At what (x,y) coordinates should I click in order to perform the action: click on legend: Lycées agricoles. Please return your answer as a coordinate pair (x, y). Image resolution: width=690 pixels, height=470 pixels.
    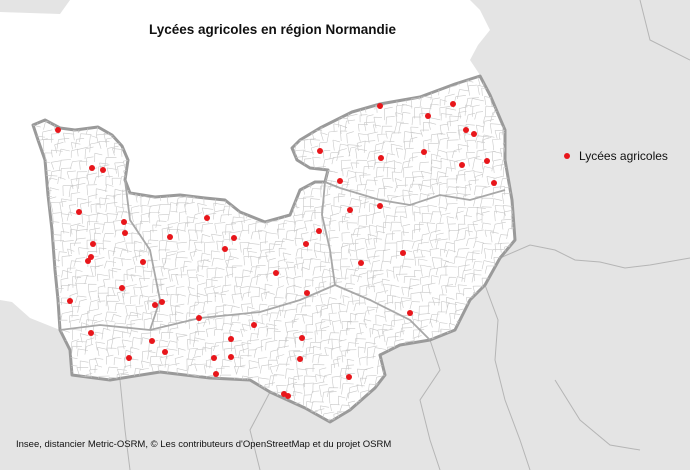
    Looking at the image, I should click on (616, 156).